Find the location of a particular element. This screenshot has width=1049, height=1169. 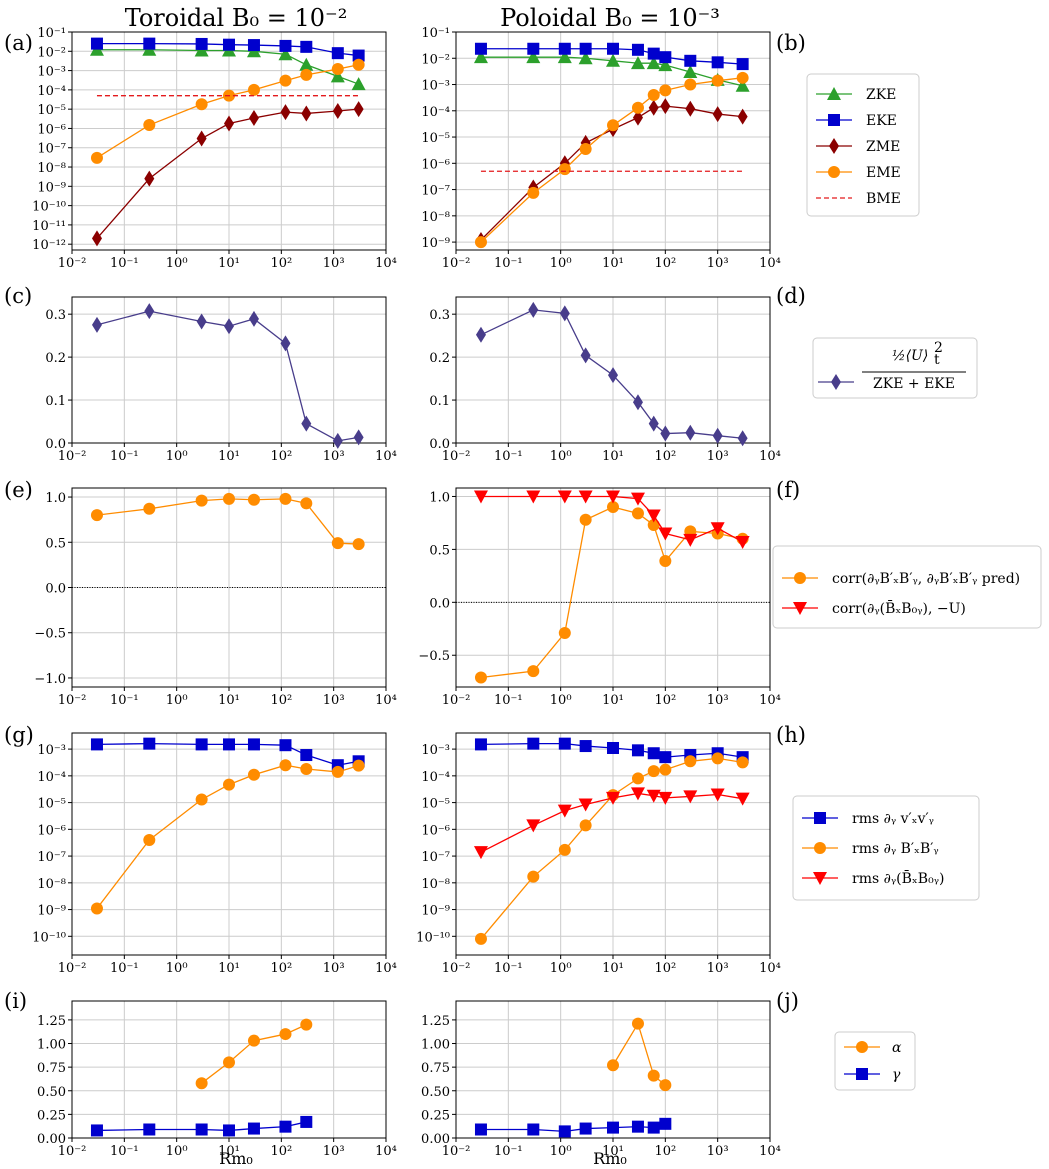

series-line is located at coordinates (611, 848).